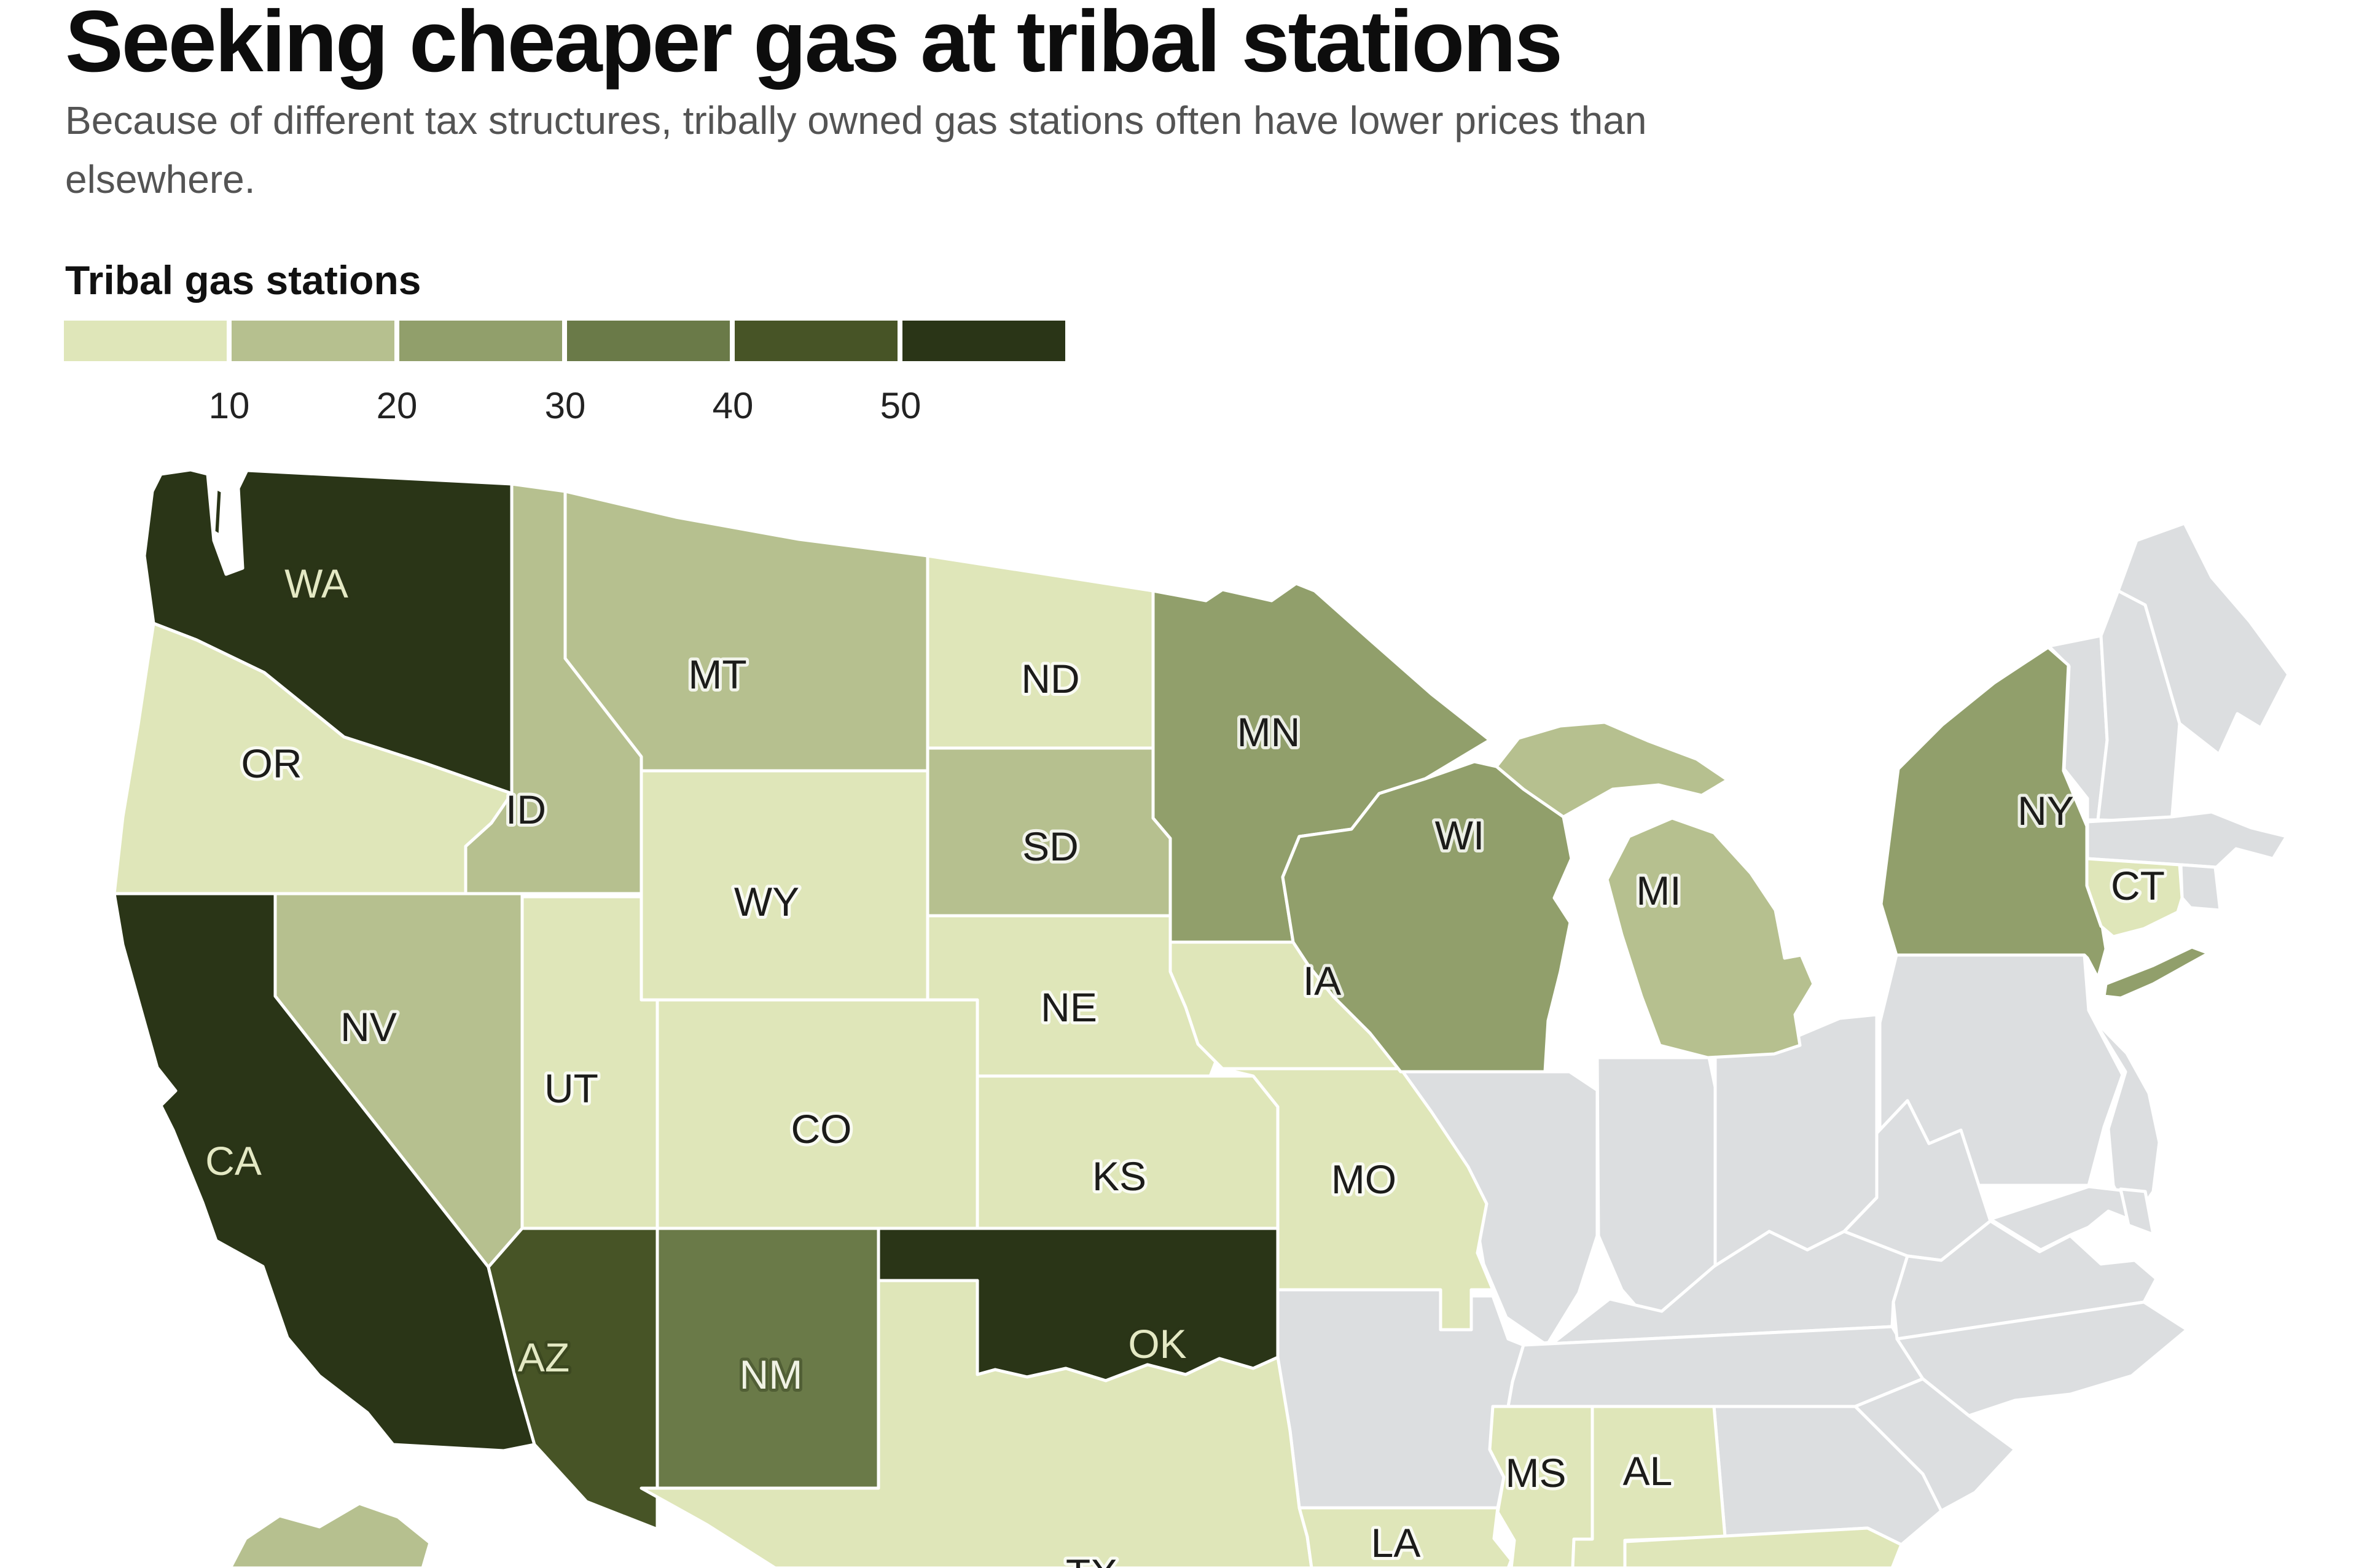 Image resolution: width=2359 pixels, height=1568 pixels. What do you see at coordinates (243, 280) in the screenshot?
I see `legend-title: Tribal gas stations` at bounding box center [243, 280].